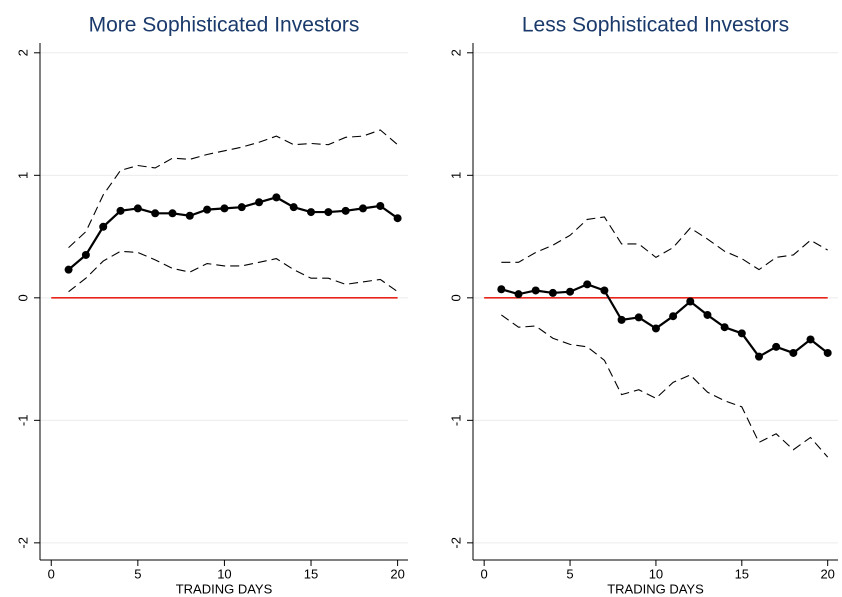 This screenshot has width=842, height=597. I want to click on chart-title: Less Sophisticated Investors, so click(655, 25).